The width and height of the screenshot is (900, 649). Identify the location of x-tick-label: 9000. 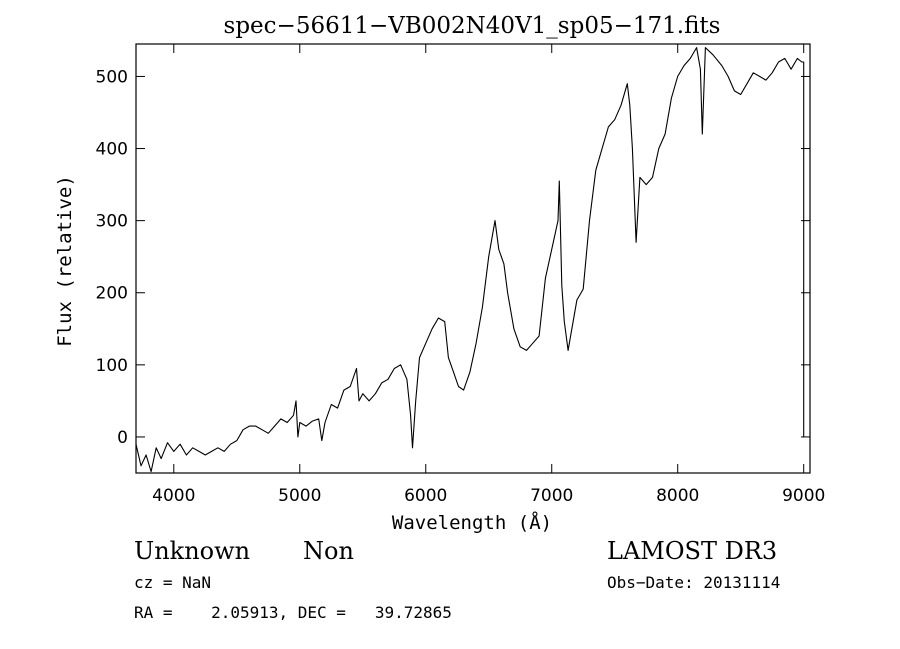
(803, 496).